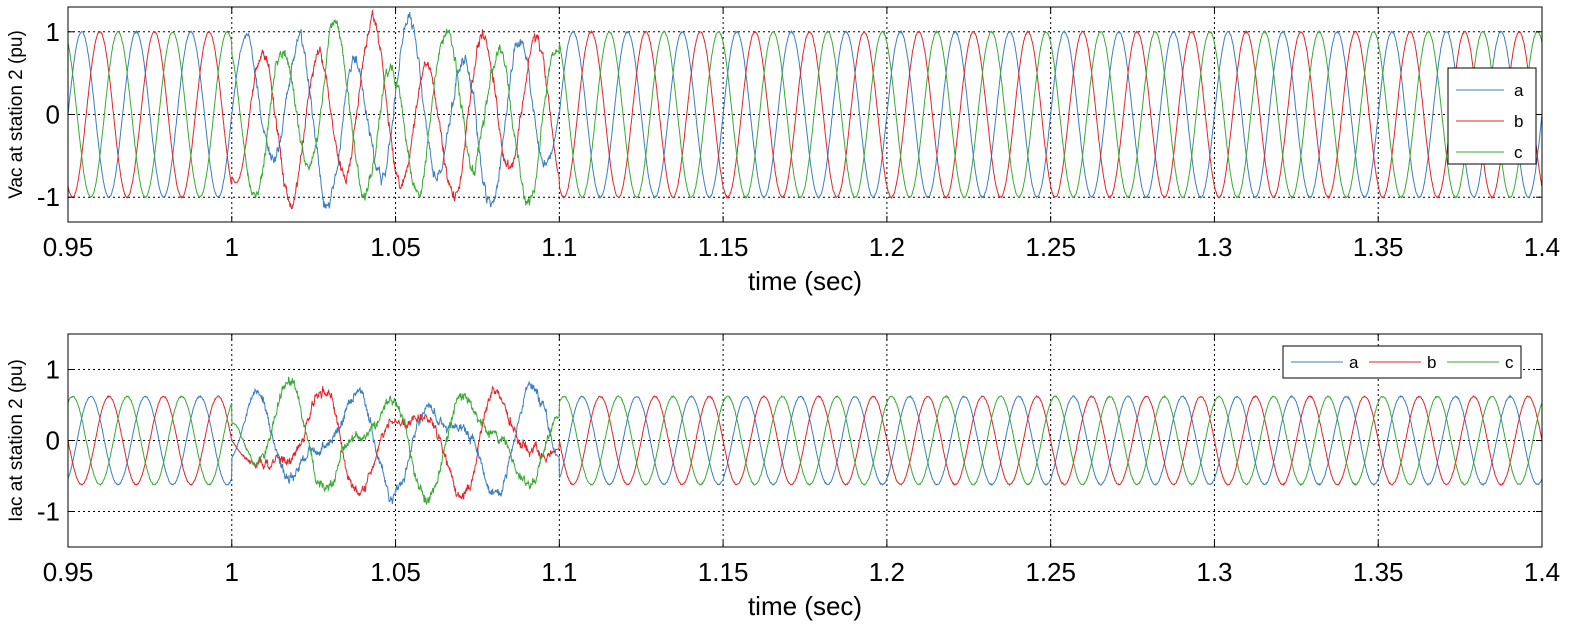  Describe the element at coordinates (16, 114) in the screenshot. I see `y-axis-label: Vac at station 2 (pu)` at that location.